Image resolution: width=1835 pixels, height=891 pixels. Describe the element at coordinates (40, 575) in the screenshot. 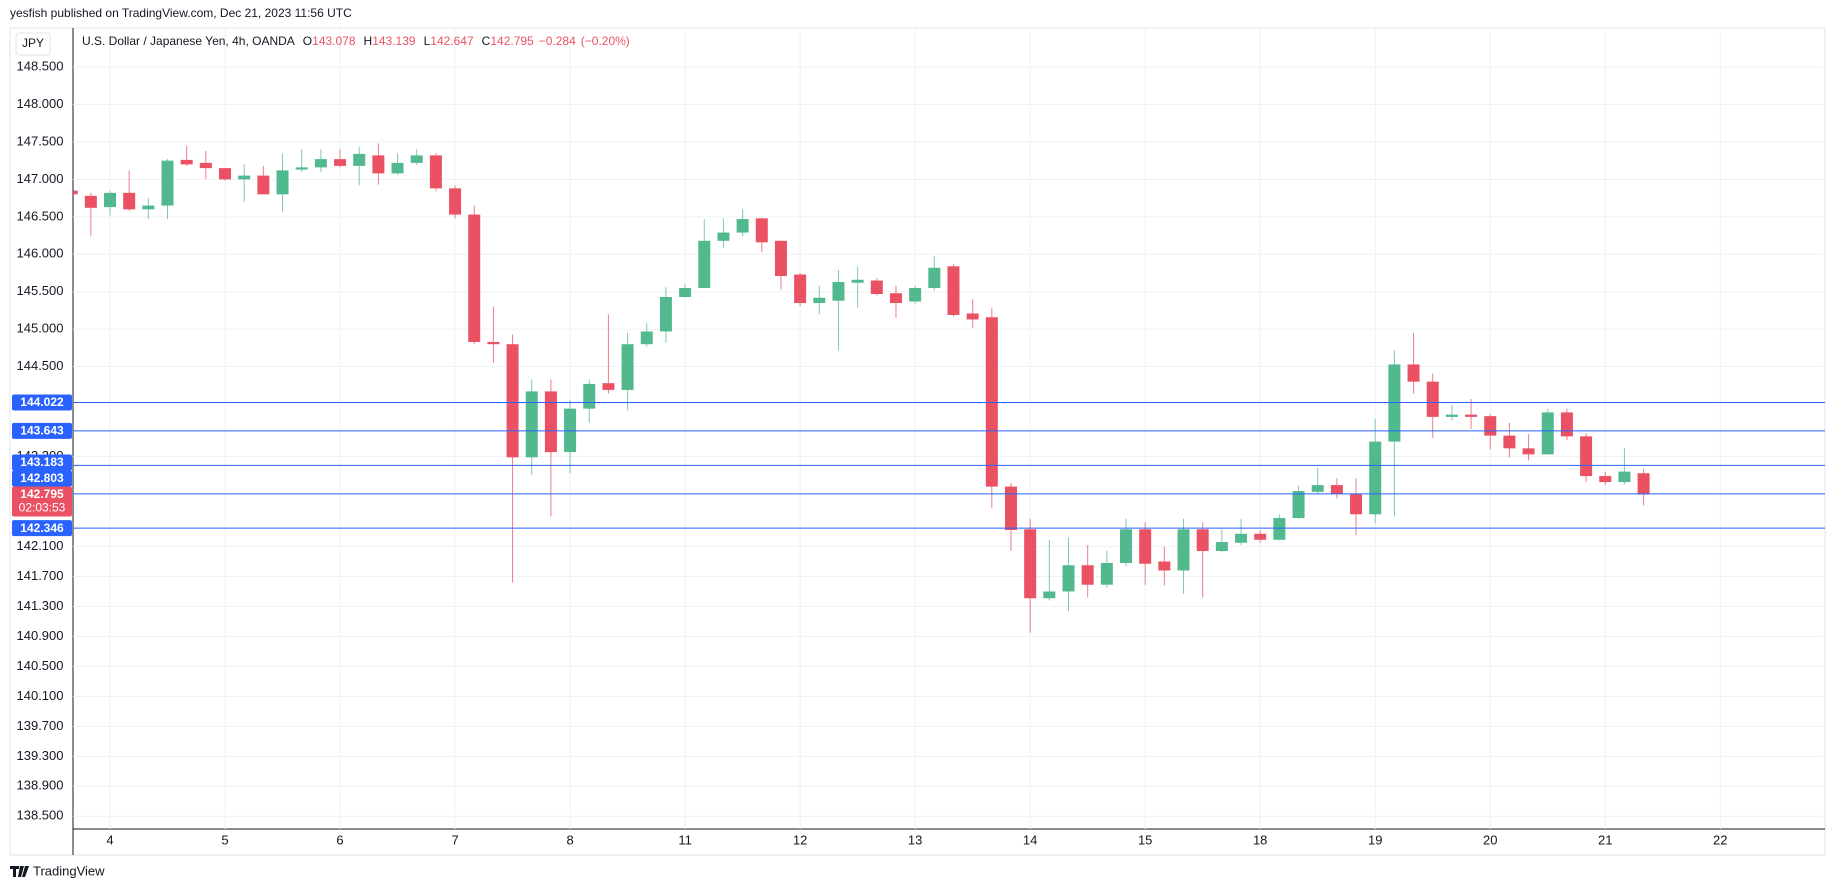

I see `y-tick-label: 141.700` at that location.